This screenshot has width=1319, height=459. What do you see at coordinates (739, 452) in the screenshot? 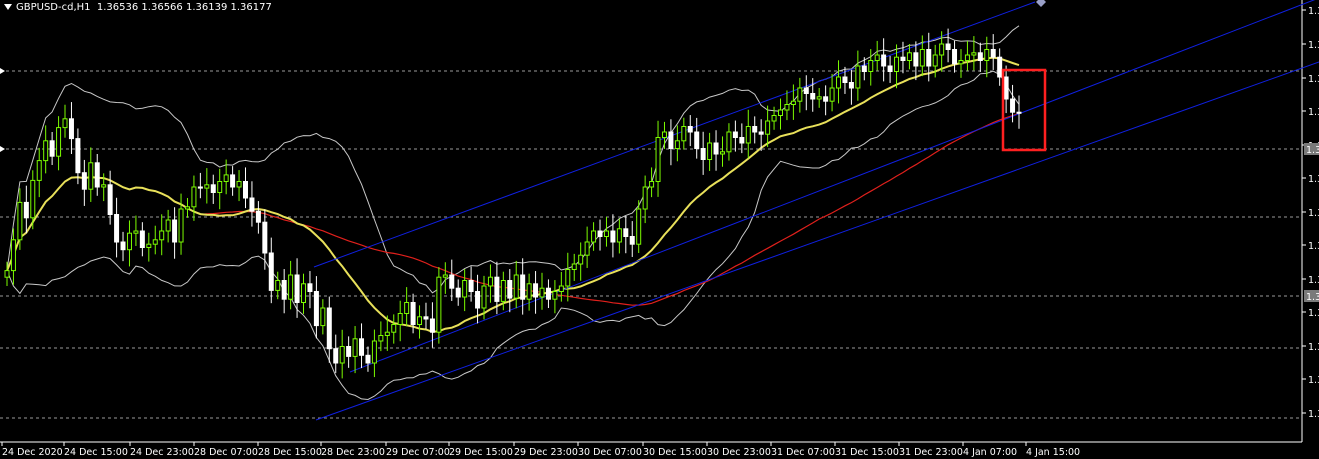
I see `x-tick-label-11: 30 Dec 23:00` at bounding box center [739, 452].